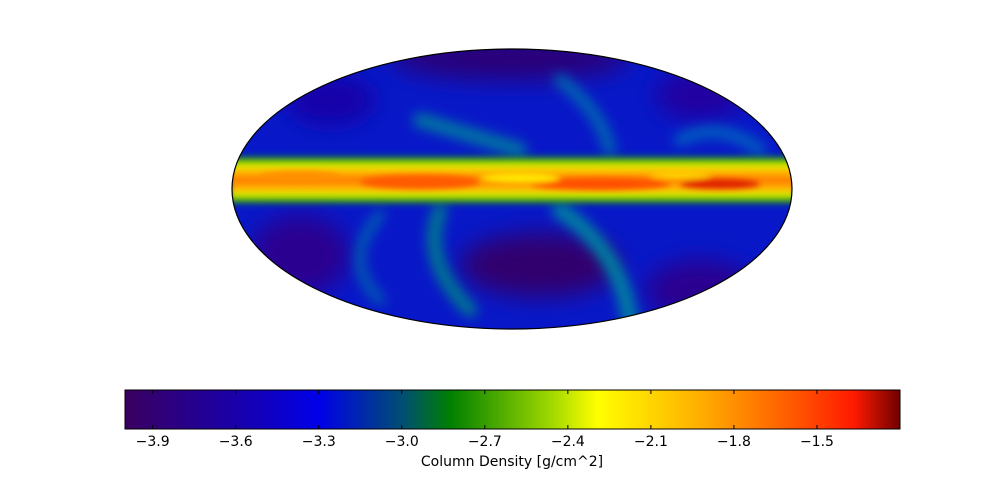  Describe the element at coordinates (512, 180) in the screenshot. I see `galactic-plane` at that location.